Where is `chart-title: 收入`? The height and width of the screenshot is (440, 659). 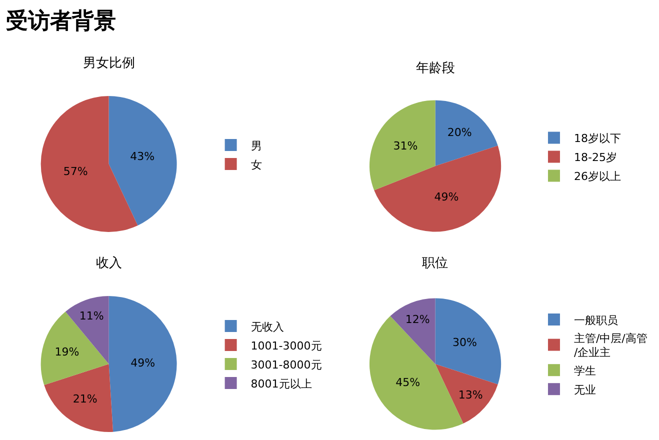
chart-title: 收入 is located at coordinates (109, 263).